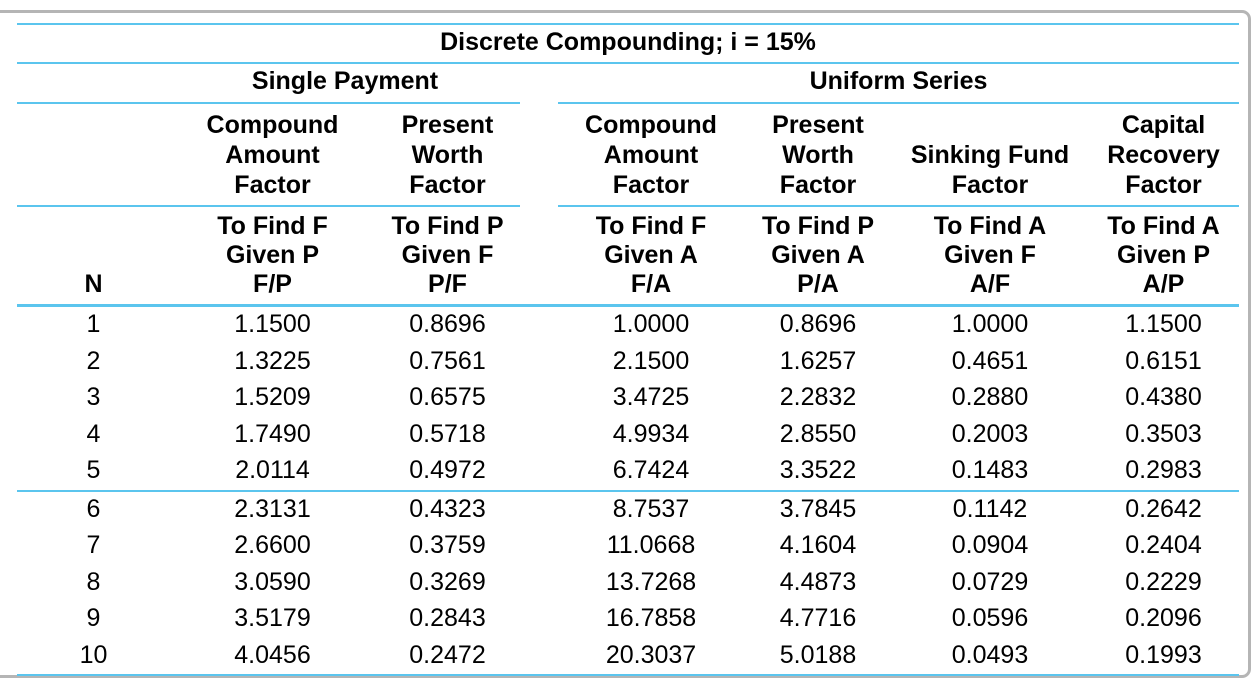 The width and height of the screenshot is (1256, 686). What do you see at coordinates (818, 472) in the screenshot?
I see `cell-value: 3.3522` at bounding box center [818, 472].